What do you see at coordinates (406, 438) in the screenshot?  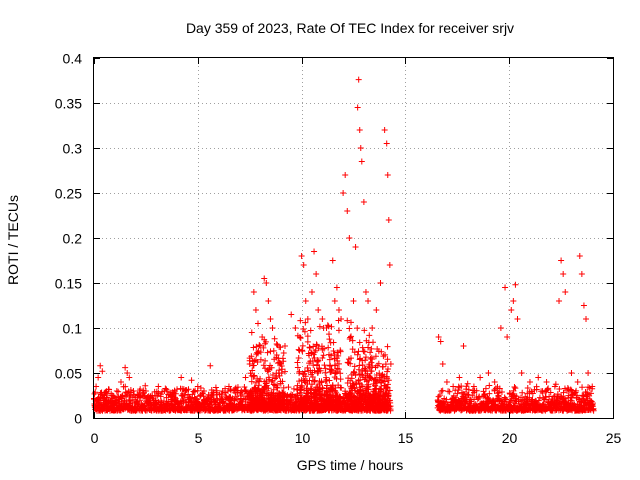 I see `x-tick-label: 15` at bounding box center [406, 438].